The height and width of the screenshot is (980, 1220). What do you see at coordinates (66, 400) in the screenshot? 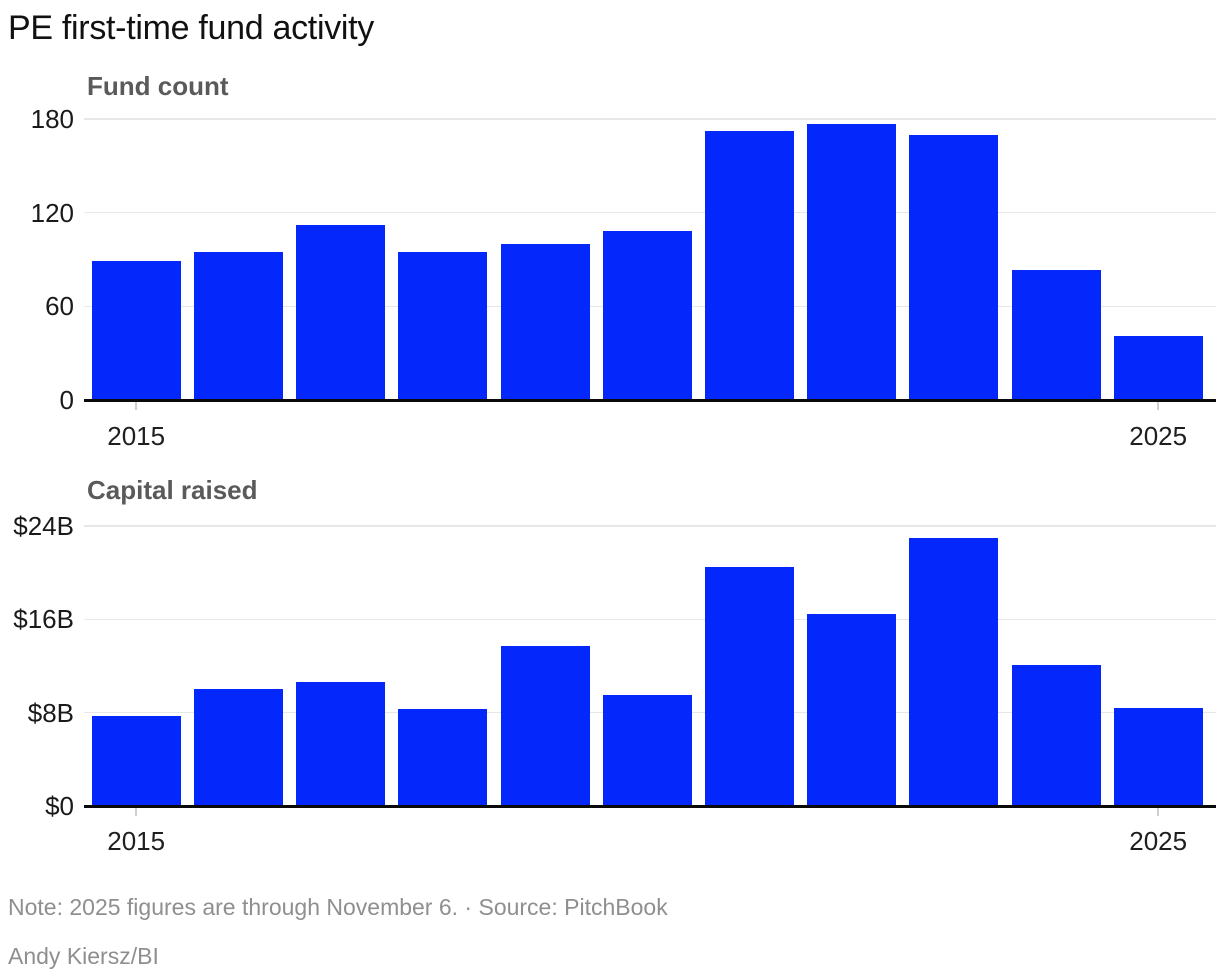
I see `y-tick-label: 0` at bounding box center [66, 400].